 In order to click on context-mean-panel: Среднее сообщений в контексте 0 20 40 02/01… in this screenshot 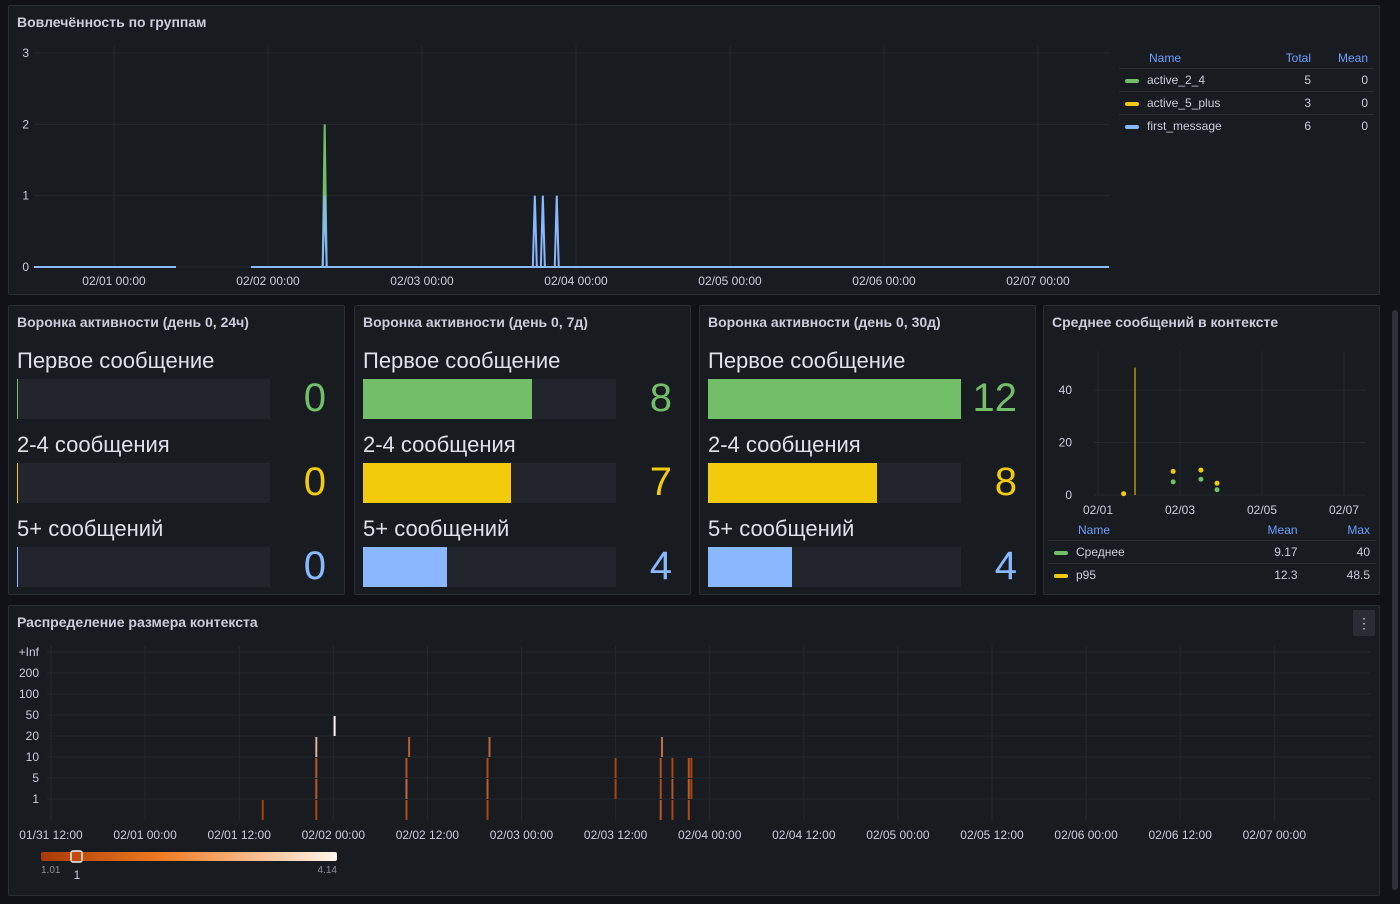, I will do `click(1211, 450)`.